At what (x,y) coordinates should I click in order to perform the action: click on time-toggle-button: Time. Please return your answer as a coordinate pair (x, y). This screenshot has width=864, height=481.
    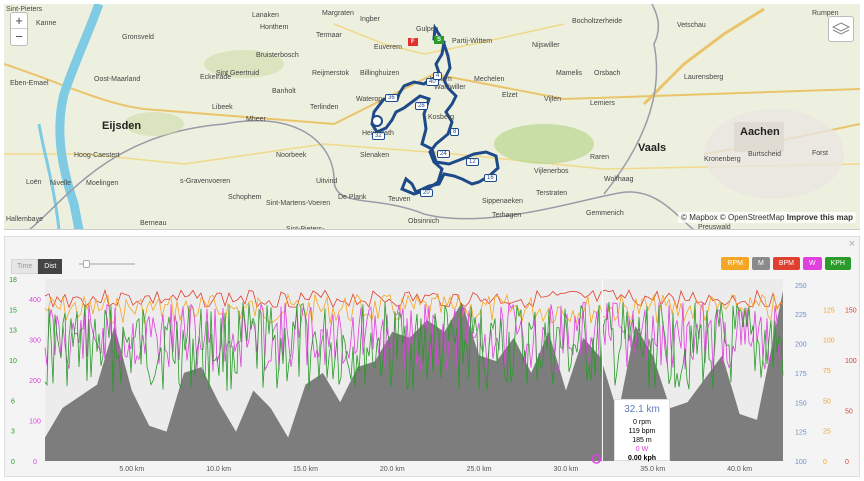
    Looking at the image, I should click on (25, 266).